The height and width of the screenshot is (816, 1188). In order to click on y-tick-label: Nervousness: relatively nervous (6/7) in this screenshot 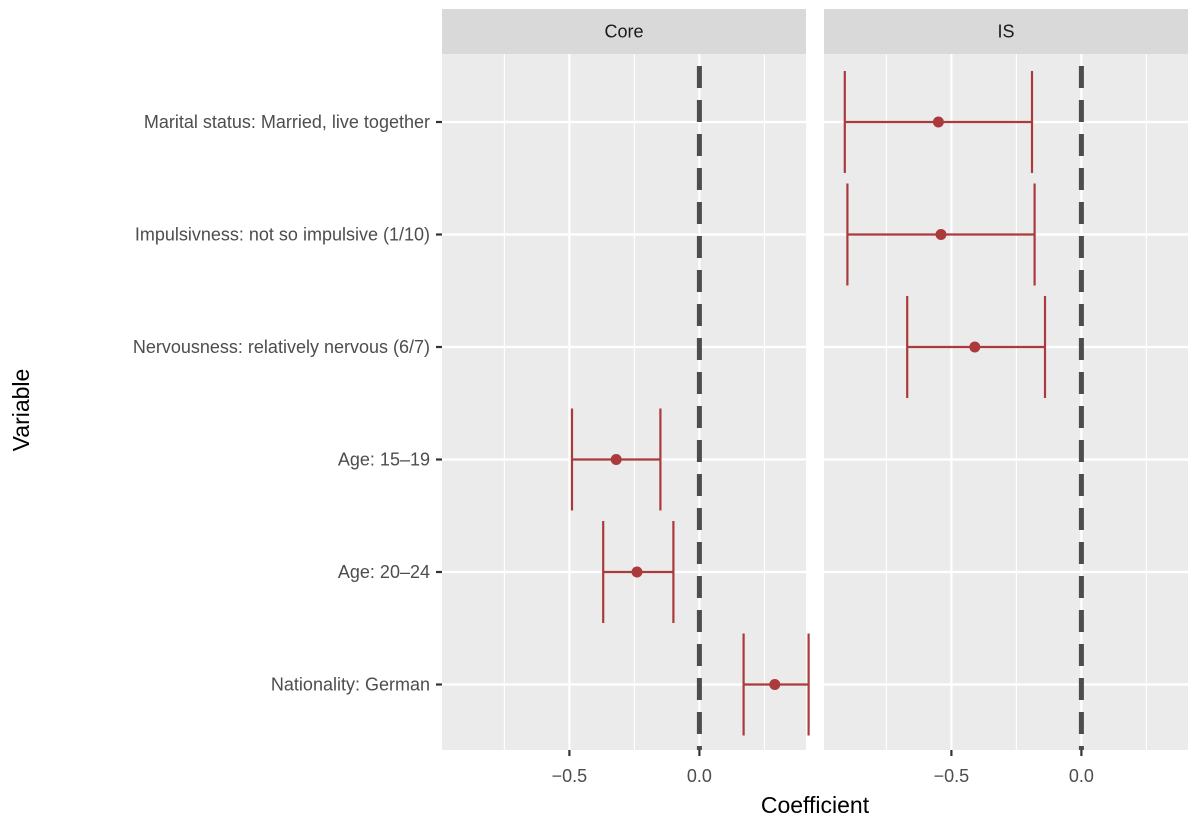, I will do `click(281, 347)`.